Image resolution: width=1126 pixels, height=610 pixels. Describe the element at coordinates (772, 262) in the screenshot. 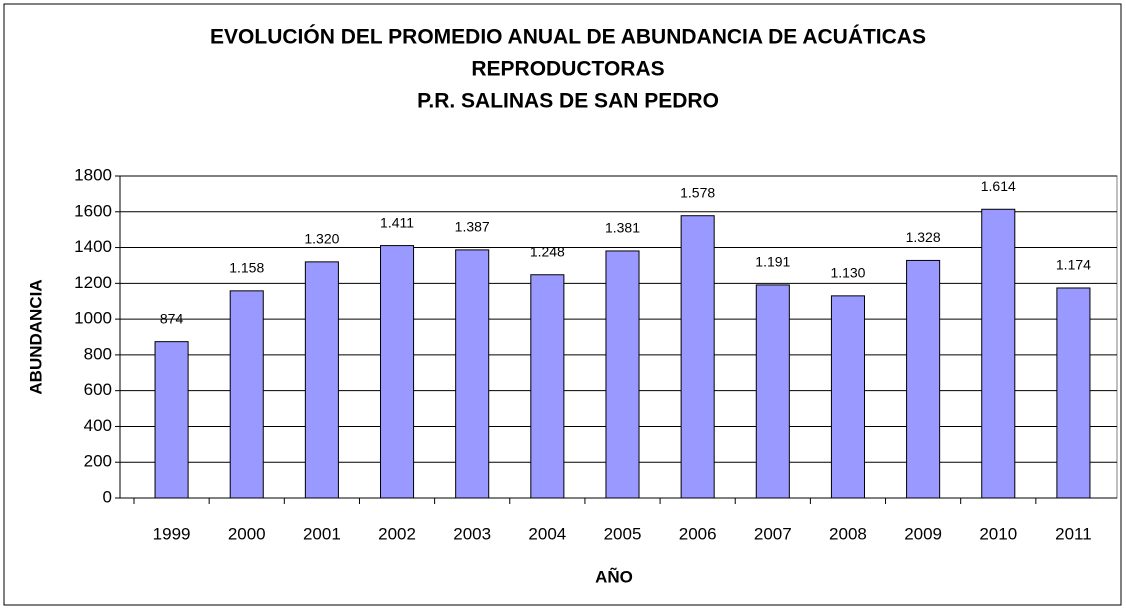

I see `value-label: 1.191` at that location.